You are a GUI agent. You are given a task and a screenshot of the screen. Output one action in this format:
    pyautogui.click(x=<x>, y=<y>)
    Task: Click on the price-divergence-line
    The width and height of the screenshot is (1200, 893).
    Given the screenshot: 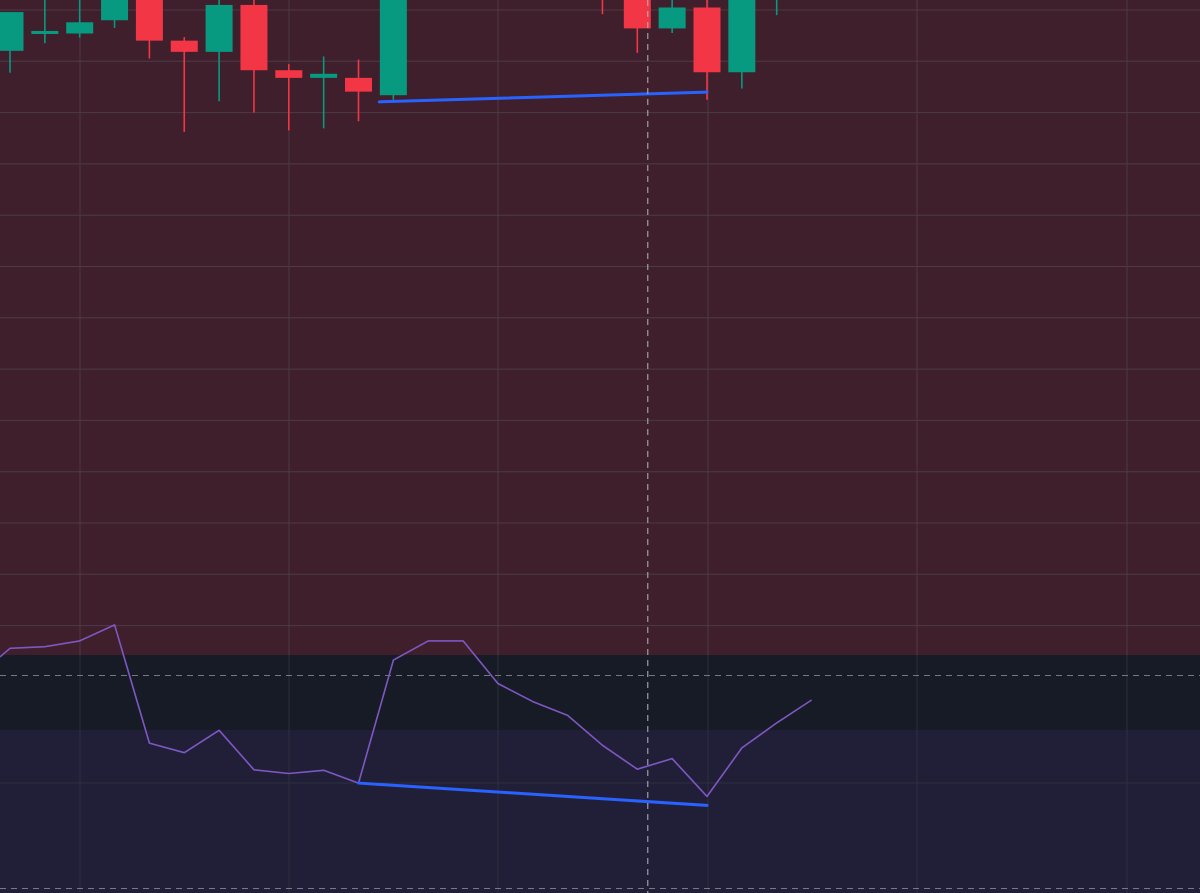 What is the action you would take?
    pyautogui.click(x=543, y=97)
    